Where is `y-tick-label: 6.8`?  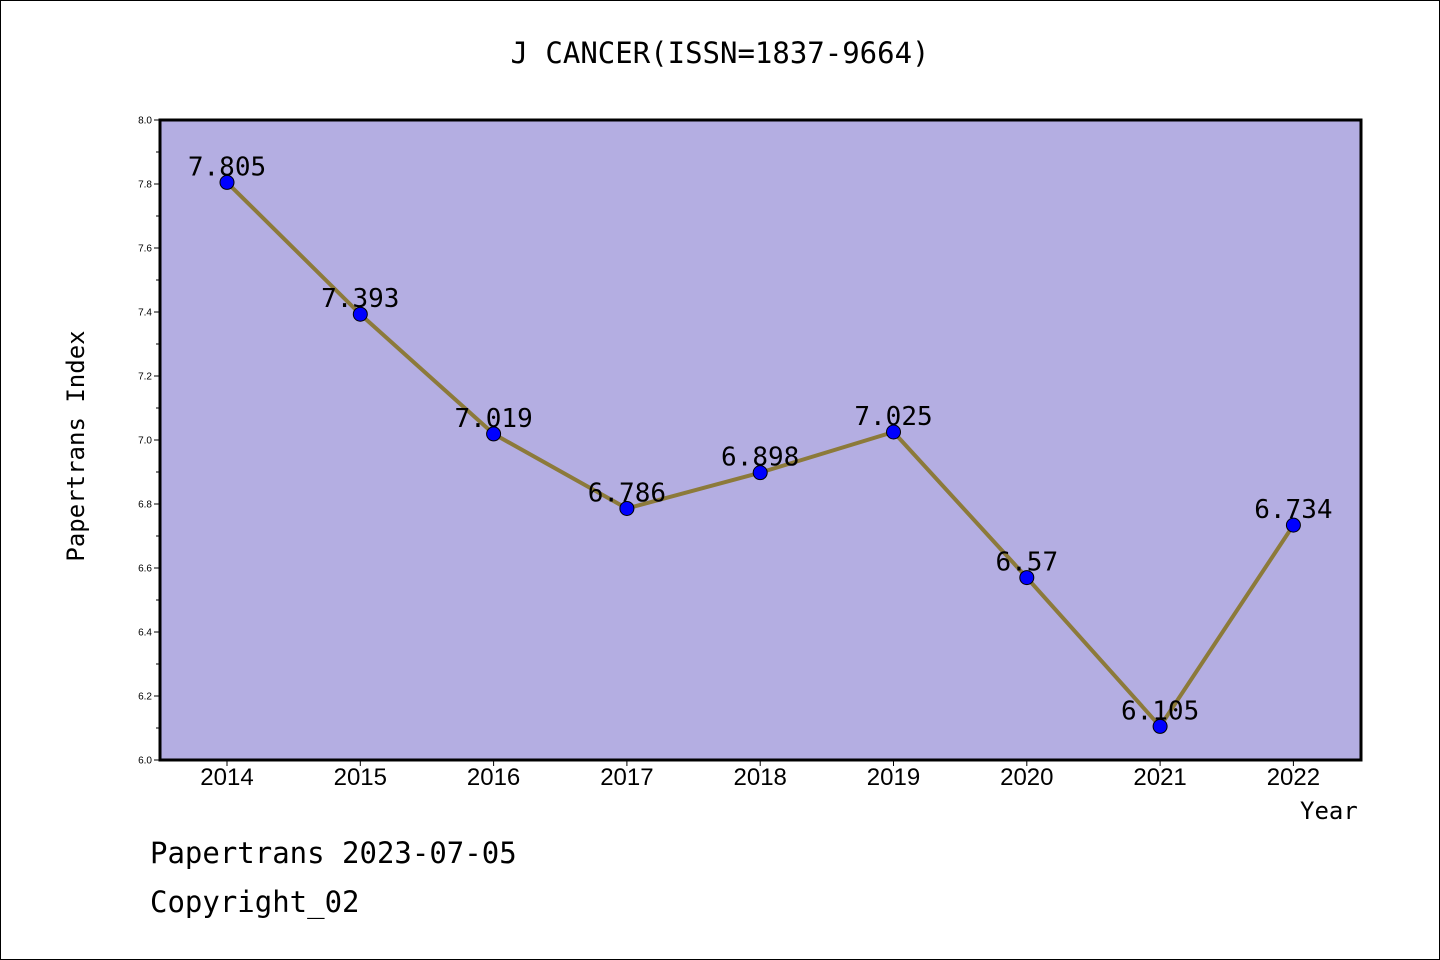
y-tick-label: 6.8 is located at coordinates (145, 505).